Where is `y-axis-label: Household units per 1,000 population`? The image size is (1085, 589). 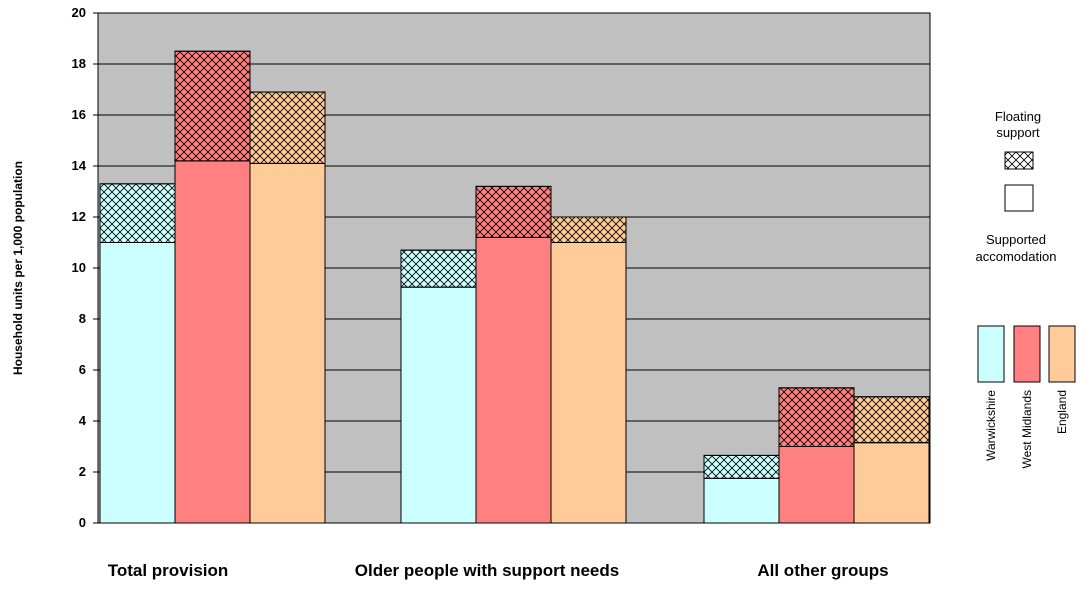 y-axis-label: Household units per 1,000 population is located at coordinates (18, 268).